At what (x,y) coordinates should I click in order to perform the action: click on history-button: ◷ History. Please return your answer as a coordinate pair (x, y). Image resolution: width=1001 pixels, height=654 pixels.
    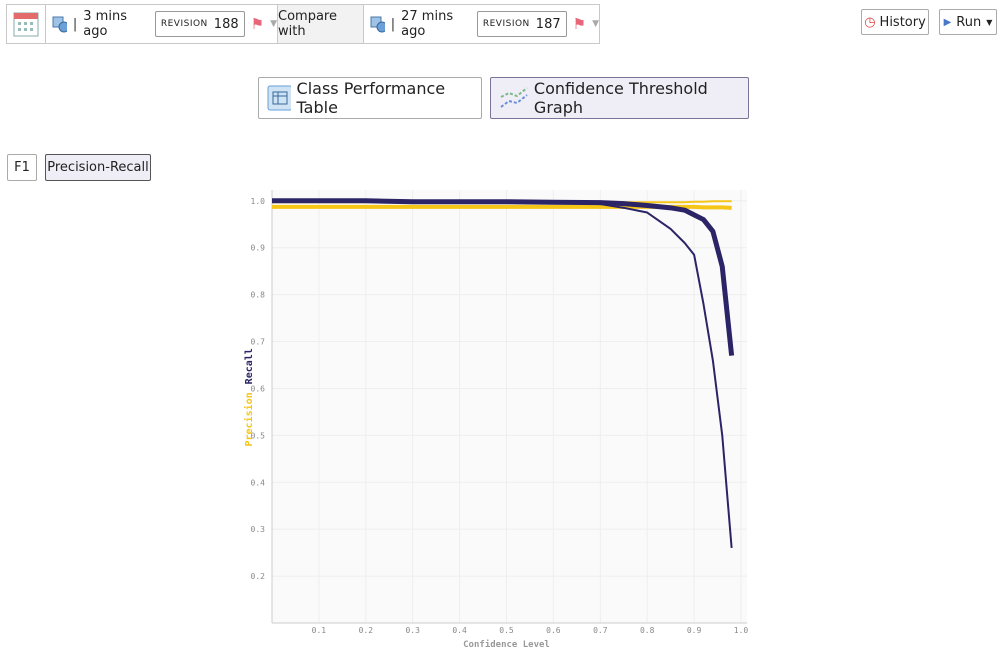
    Looking at the image, I should click on (895, 22).